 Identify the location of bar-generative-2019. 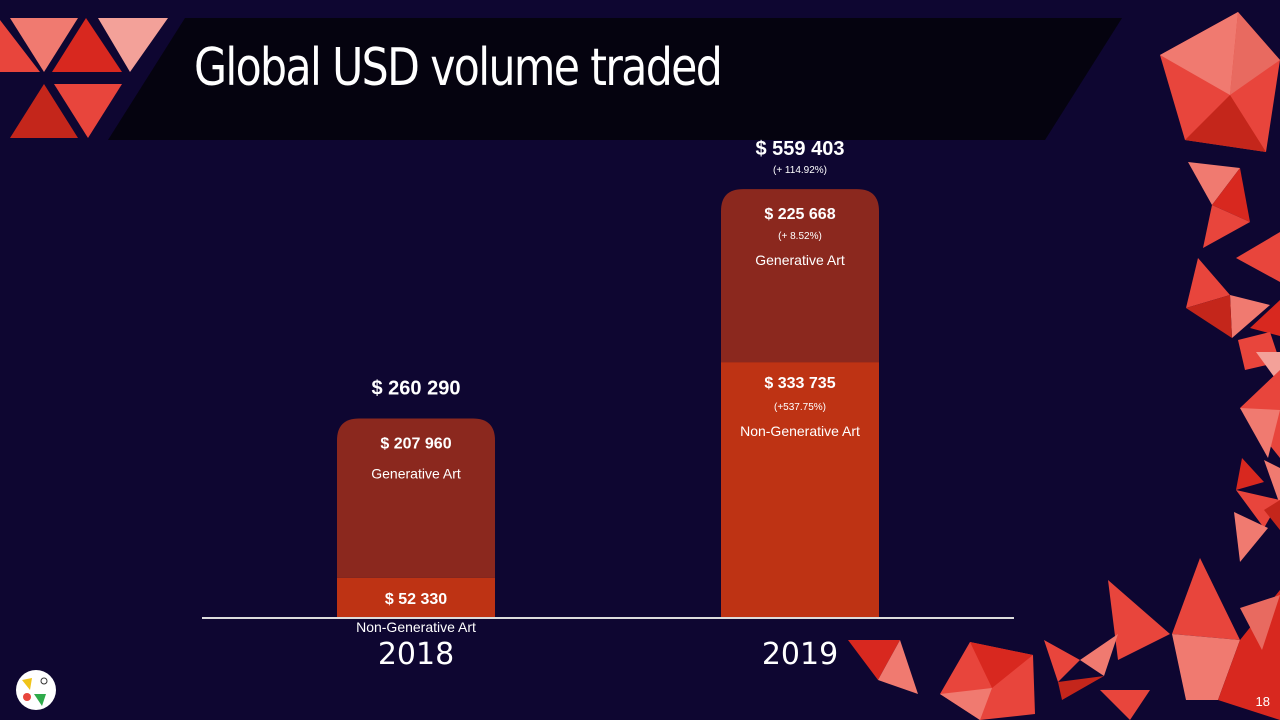
(800, 276).